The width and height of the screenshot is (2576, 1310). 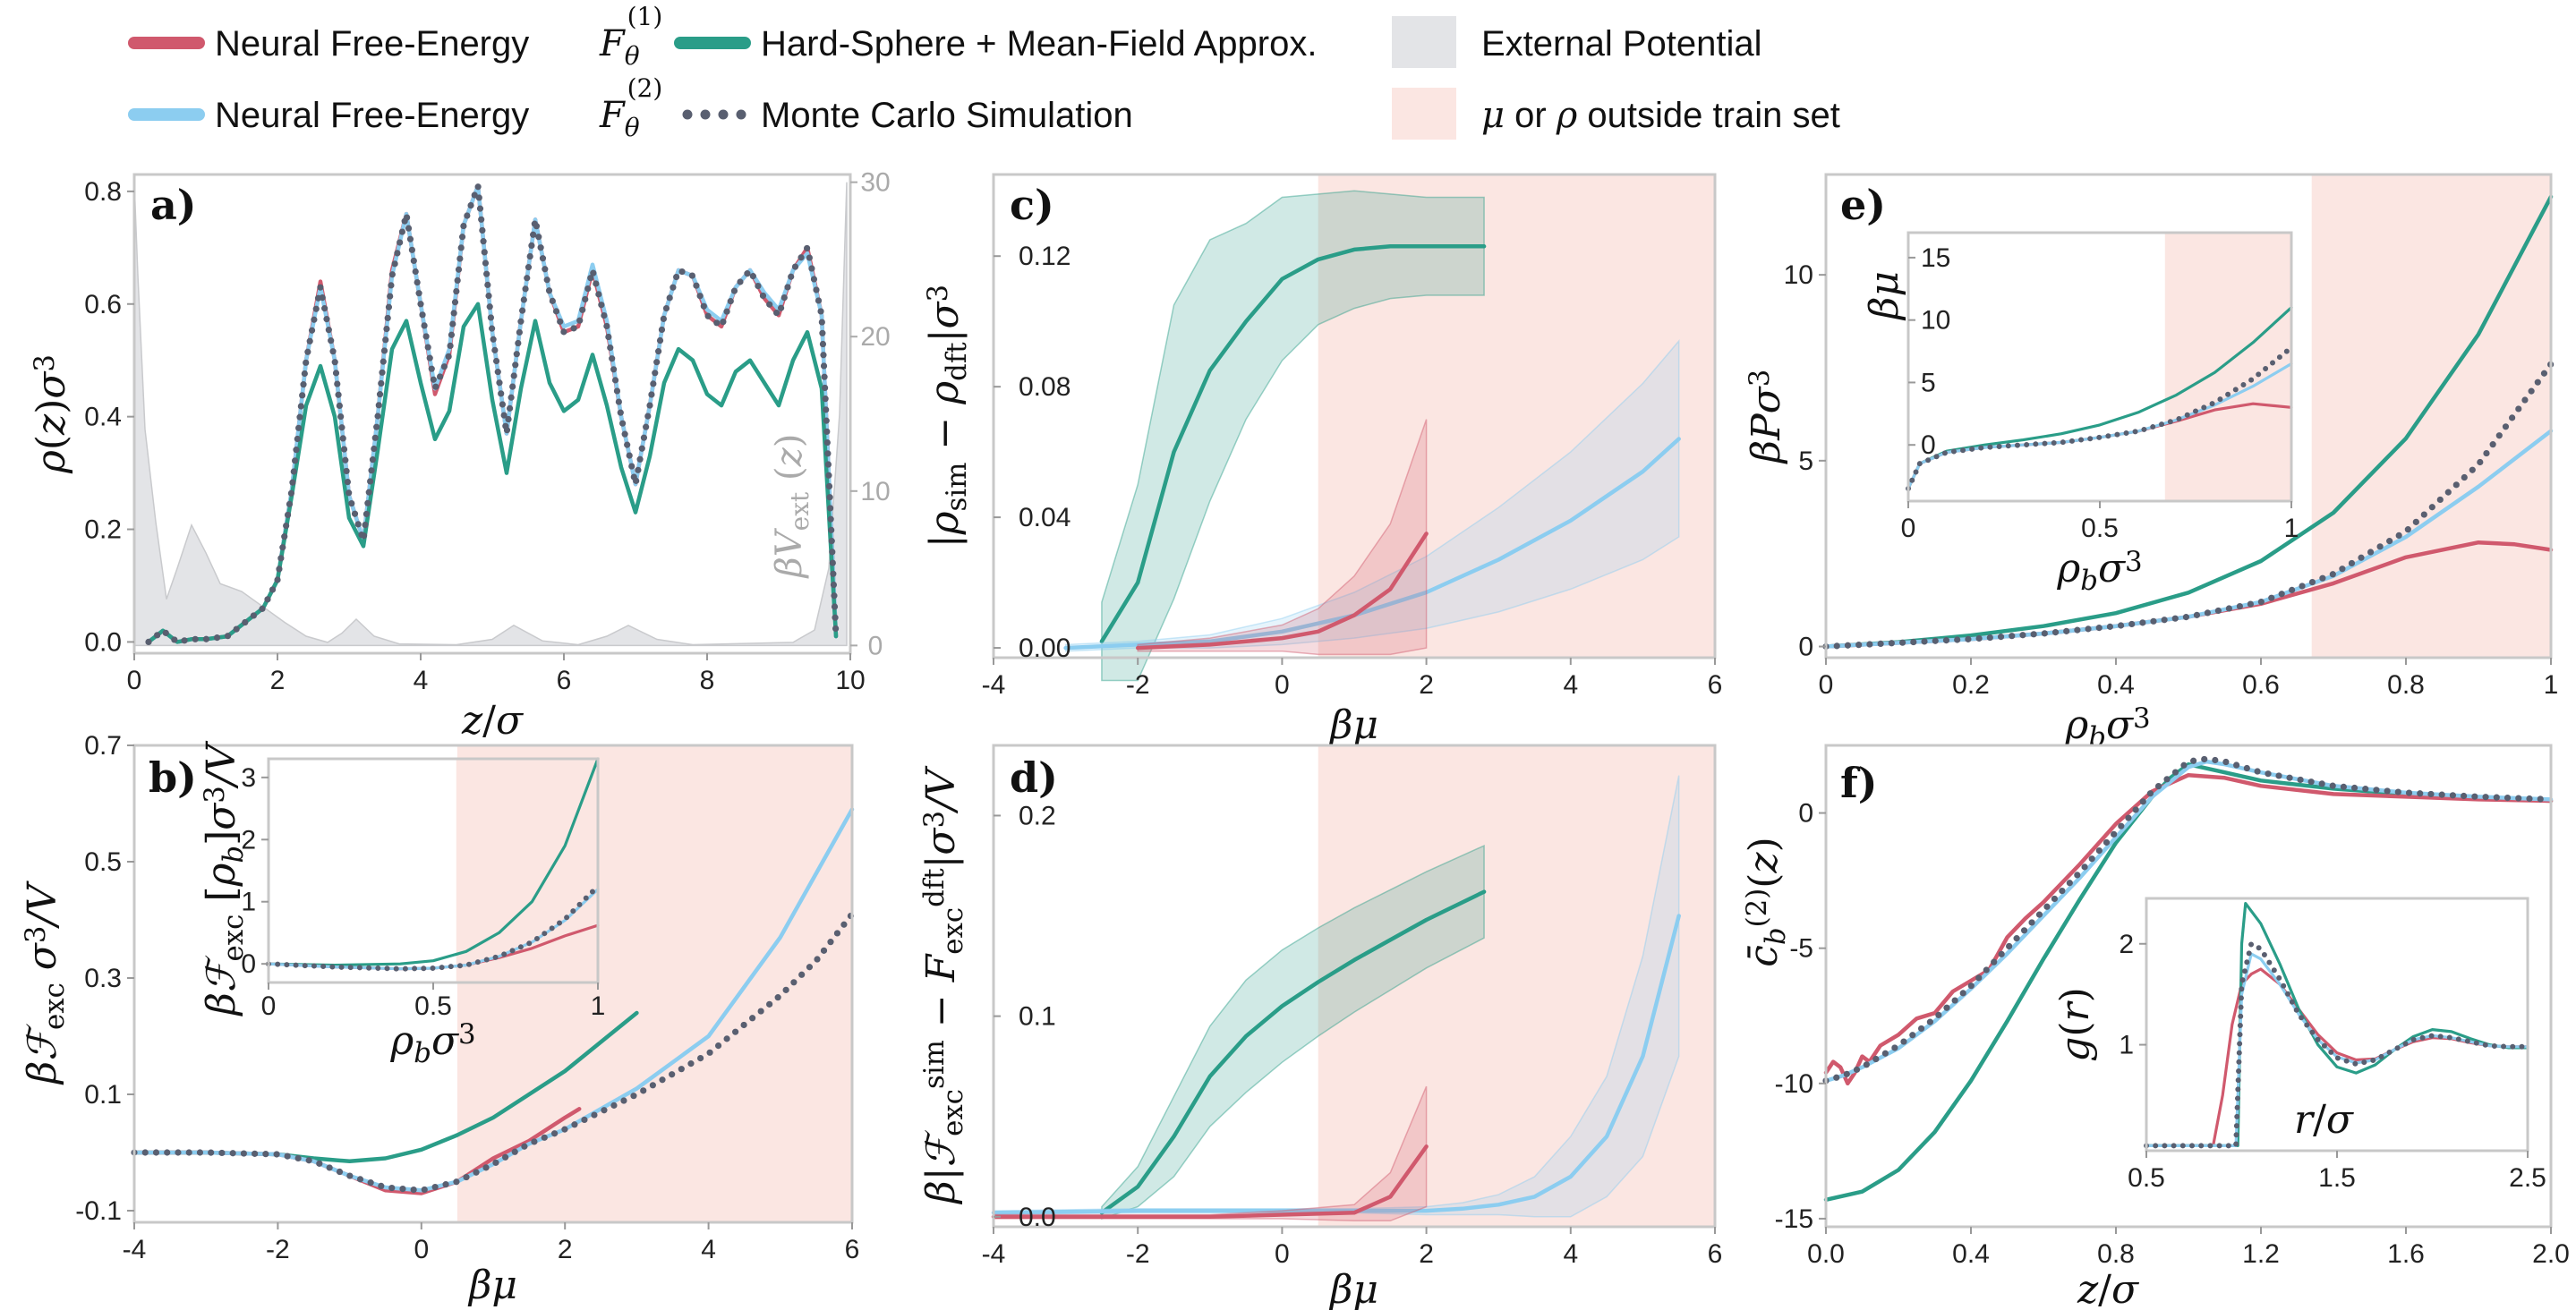 What do you see at coordinates (1884, 309) in the screenshot?
I see `inset-y-label-part: β` at bounding box center [1884, 309].